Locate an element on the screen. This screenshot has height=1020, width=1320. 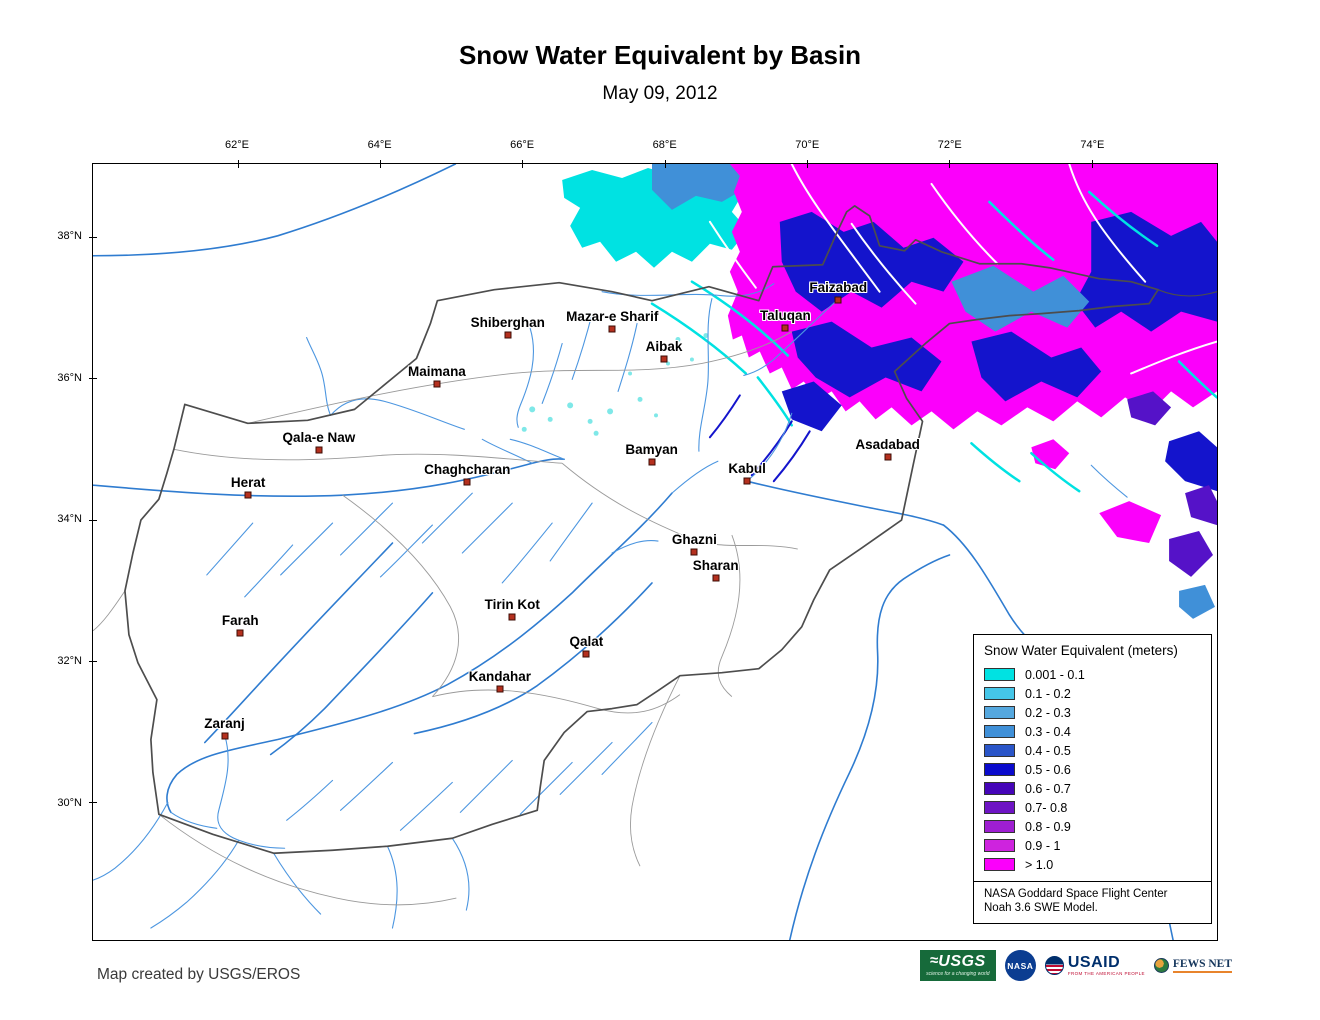
city-label: Shiberghan is located at coordinates (507, 322).